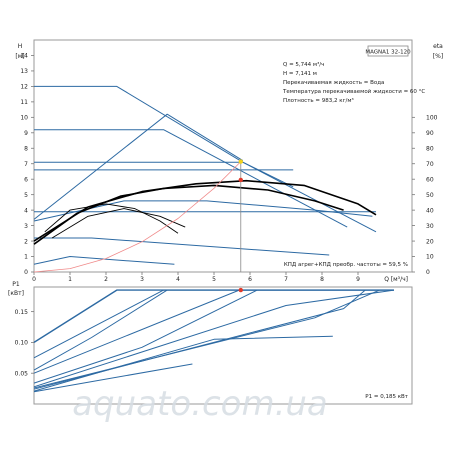 This screenshot has height=456, width=452. I want to click on x-tick-label: 0, so click(34, 279).